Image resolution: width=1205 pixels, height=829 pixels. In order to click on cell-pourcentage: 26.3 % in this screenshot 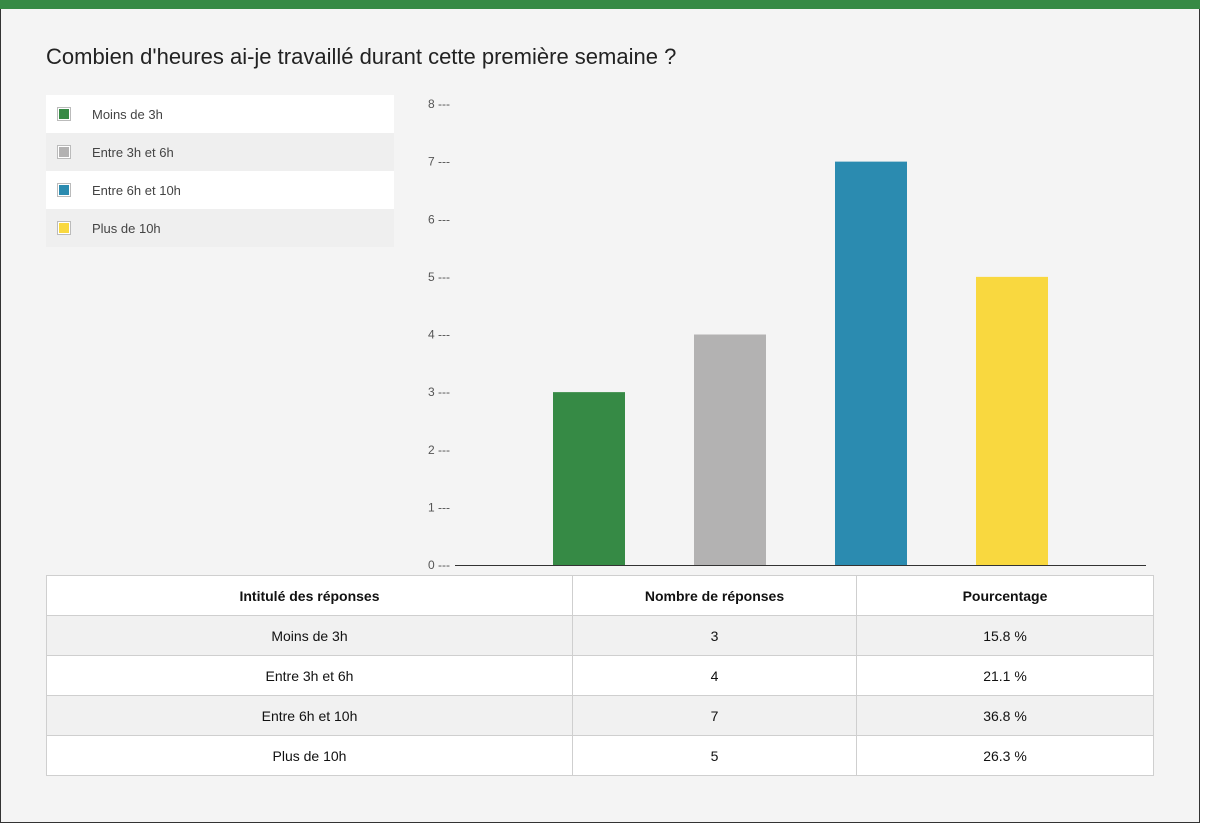, I will do `click(1005, 755)`.